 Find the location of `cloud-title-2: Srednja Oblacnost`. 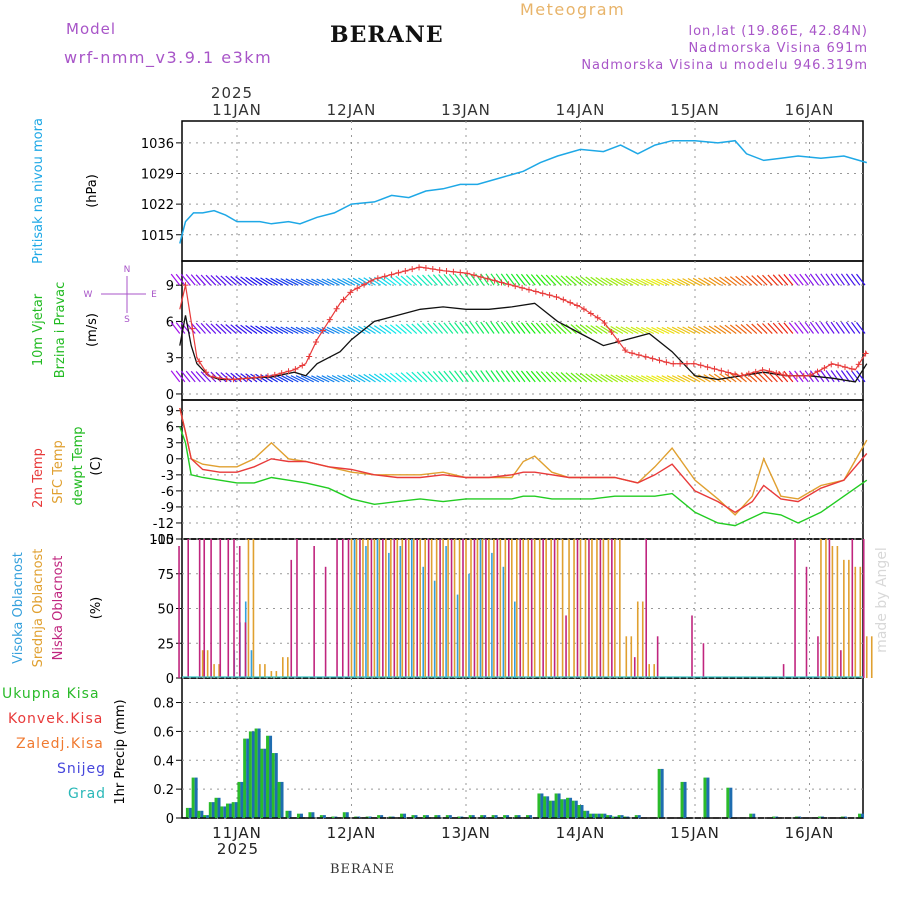

cloud-title-2: Srednja Oblacnost is located at coordinates (38, 608).